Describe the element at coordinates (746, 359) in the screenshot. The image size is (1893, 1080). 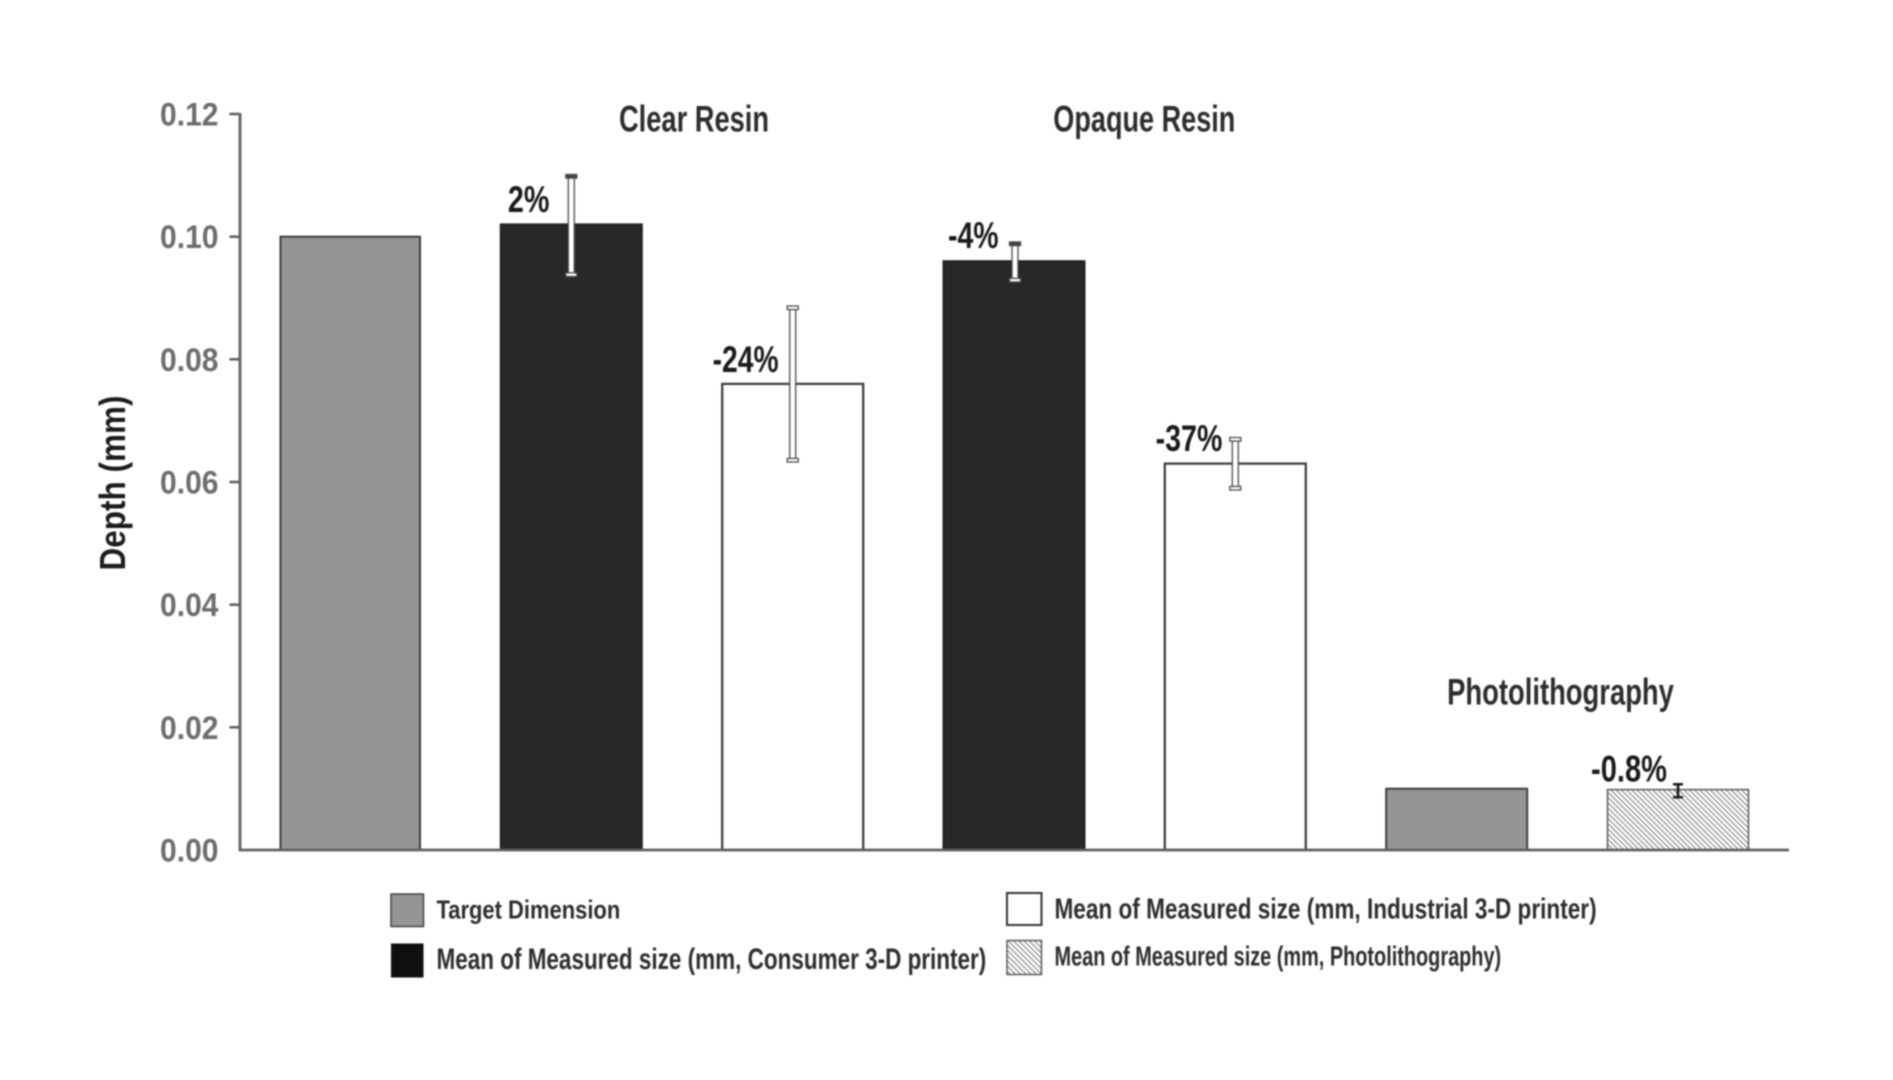
I see `svg-text: -24%` at that location.